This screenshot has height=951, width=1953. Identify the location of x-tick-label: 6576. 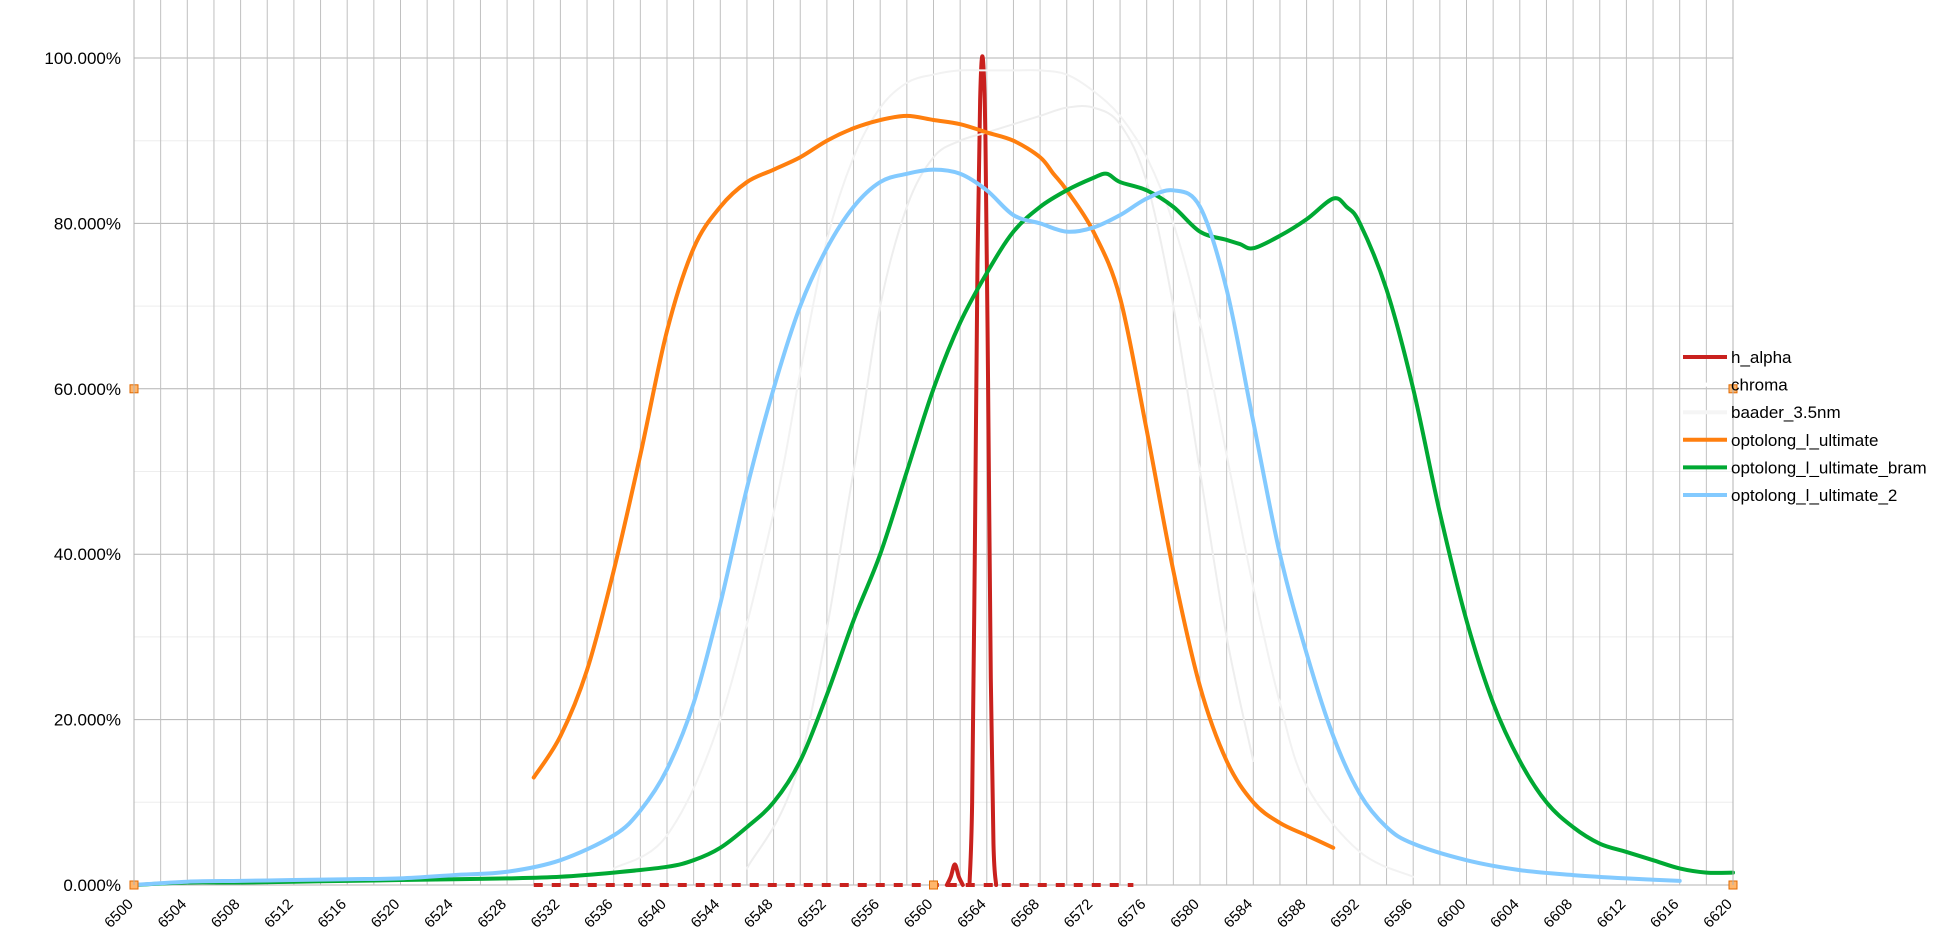
(1132, 914).